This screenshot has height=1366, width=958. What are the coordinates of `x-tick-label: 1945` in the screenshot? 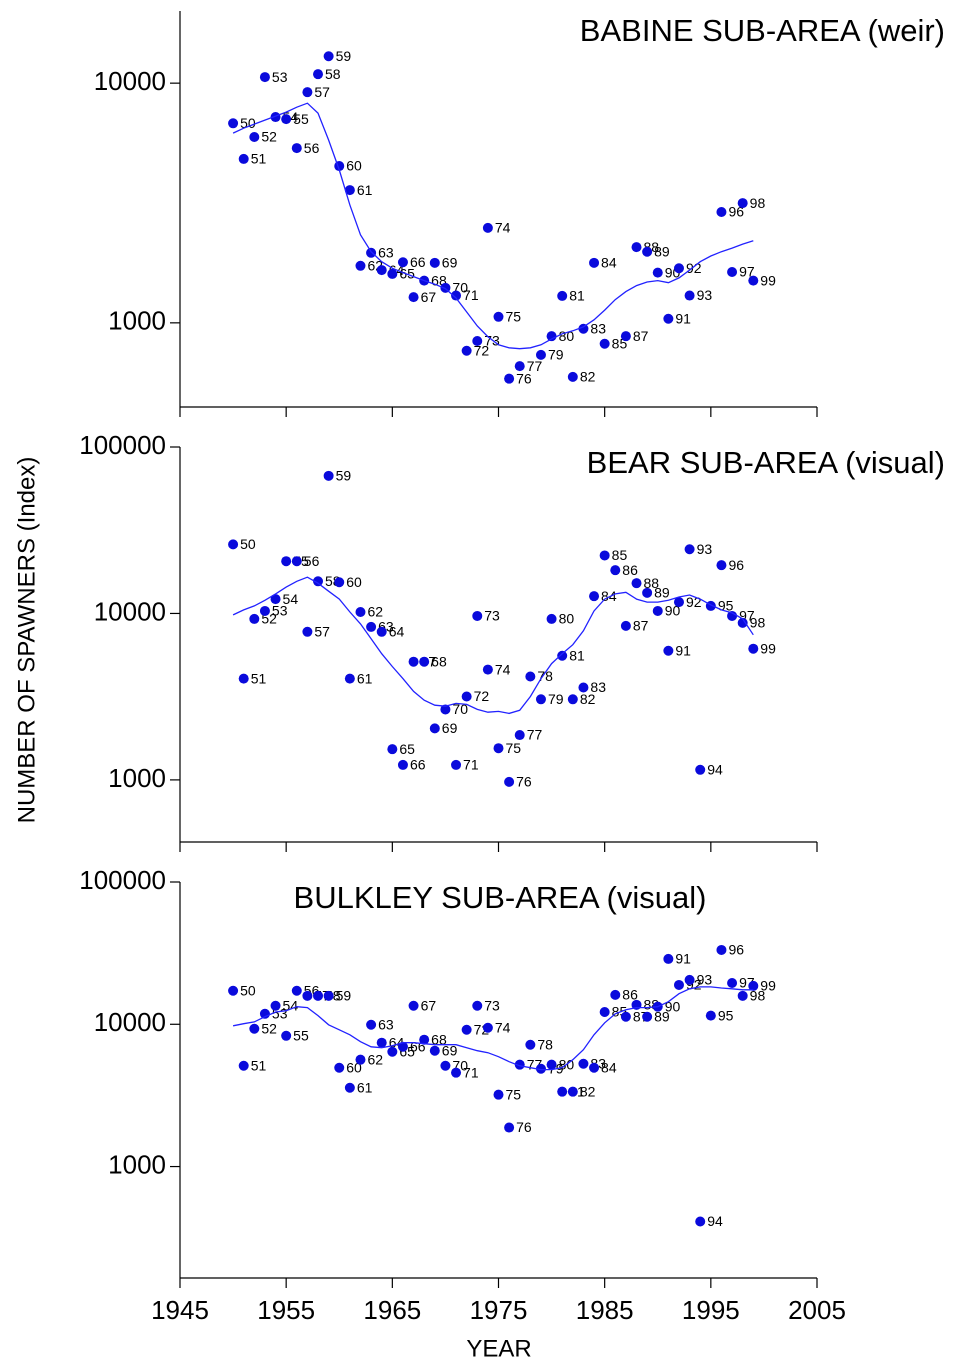 It's located at (180, 1310).